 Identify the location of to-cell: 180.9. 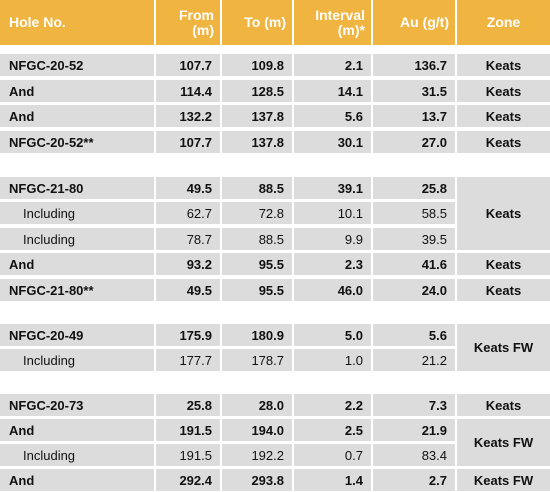
(258, 335).